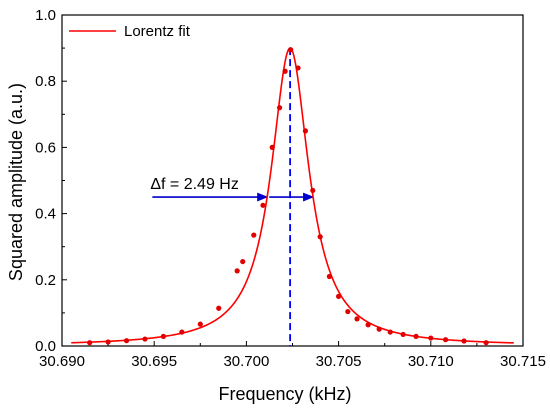  Describe the element at coordinates (45, 214) in the screenshot. I see `y-tick-label: 0.4` at that location.